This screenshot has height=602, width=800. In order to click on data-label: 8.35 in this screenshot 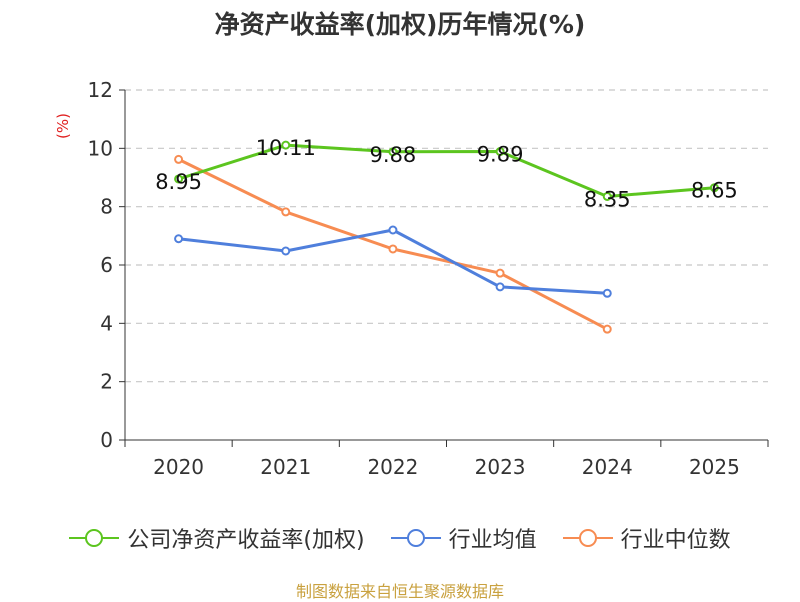, I will do `click(607, 199)`.